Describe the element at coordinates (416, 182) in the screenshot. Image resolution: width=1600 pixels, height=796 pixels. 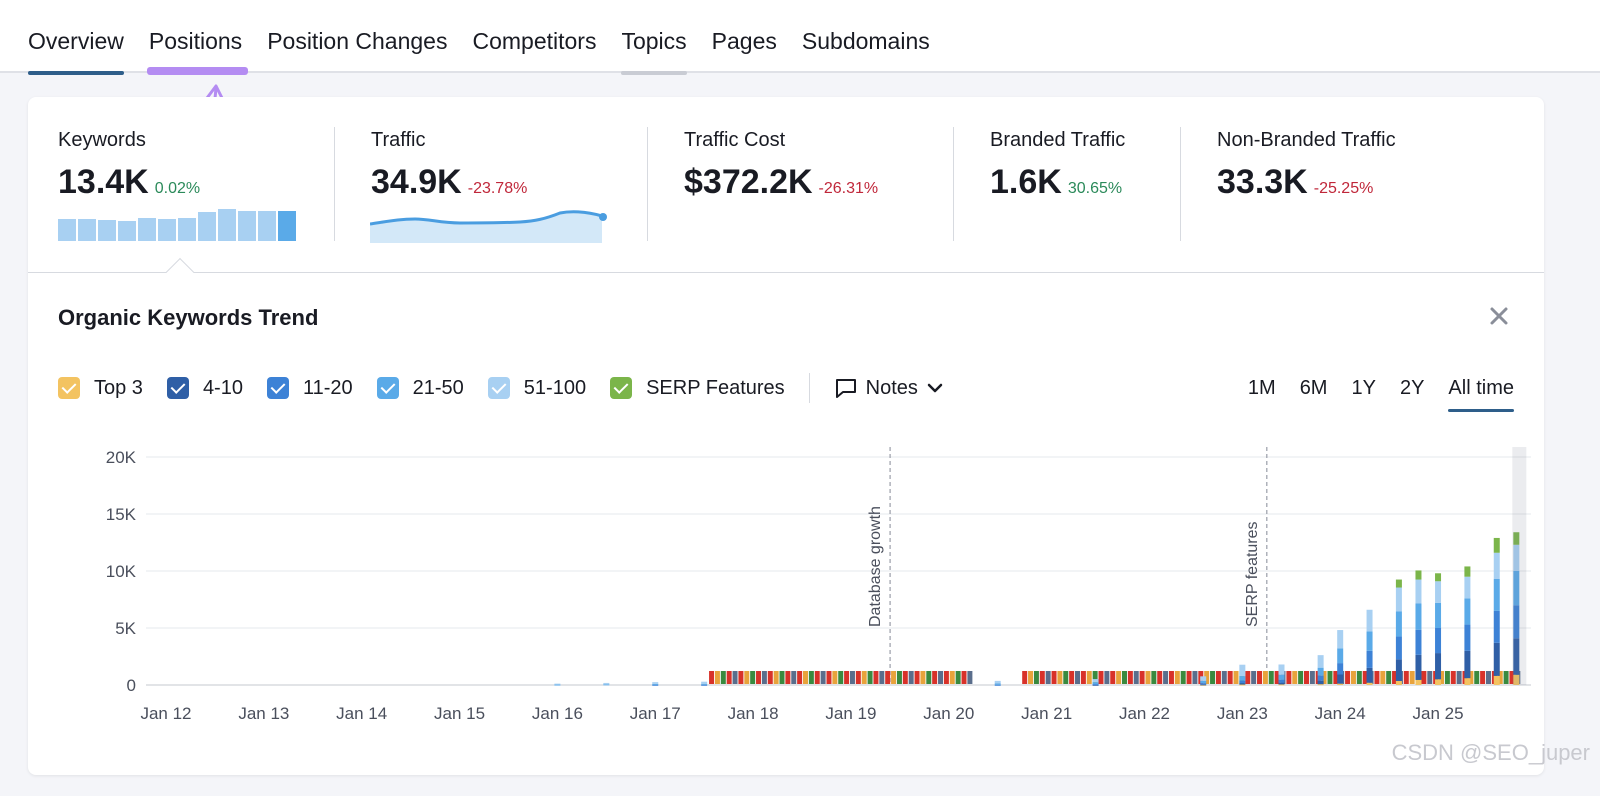
I see `metric-traffic-number: 34.9K` at that location.